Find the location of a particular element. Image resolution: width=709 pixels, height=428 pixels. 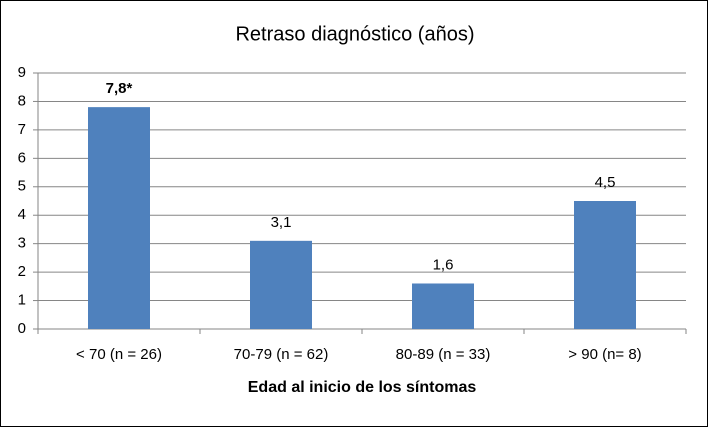

y-tick-label: 6 is located at coordinates (22, 157).